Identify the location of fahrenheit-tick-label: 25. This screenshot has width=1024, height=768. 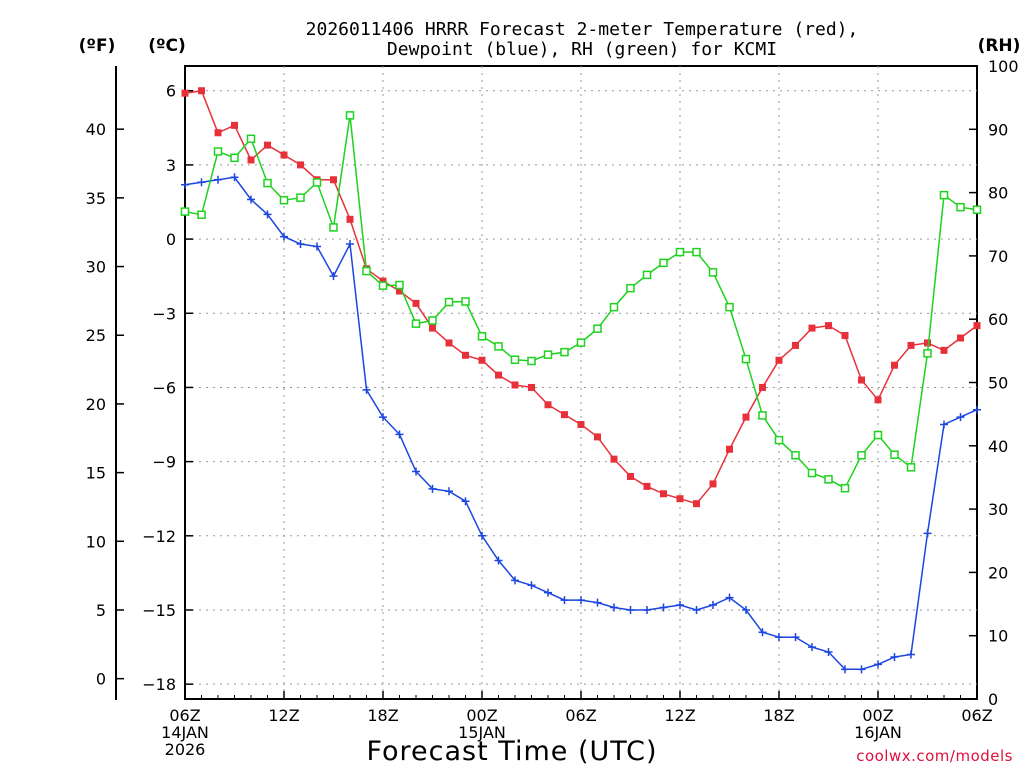
(96, 335).